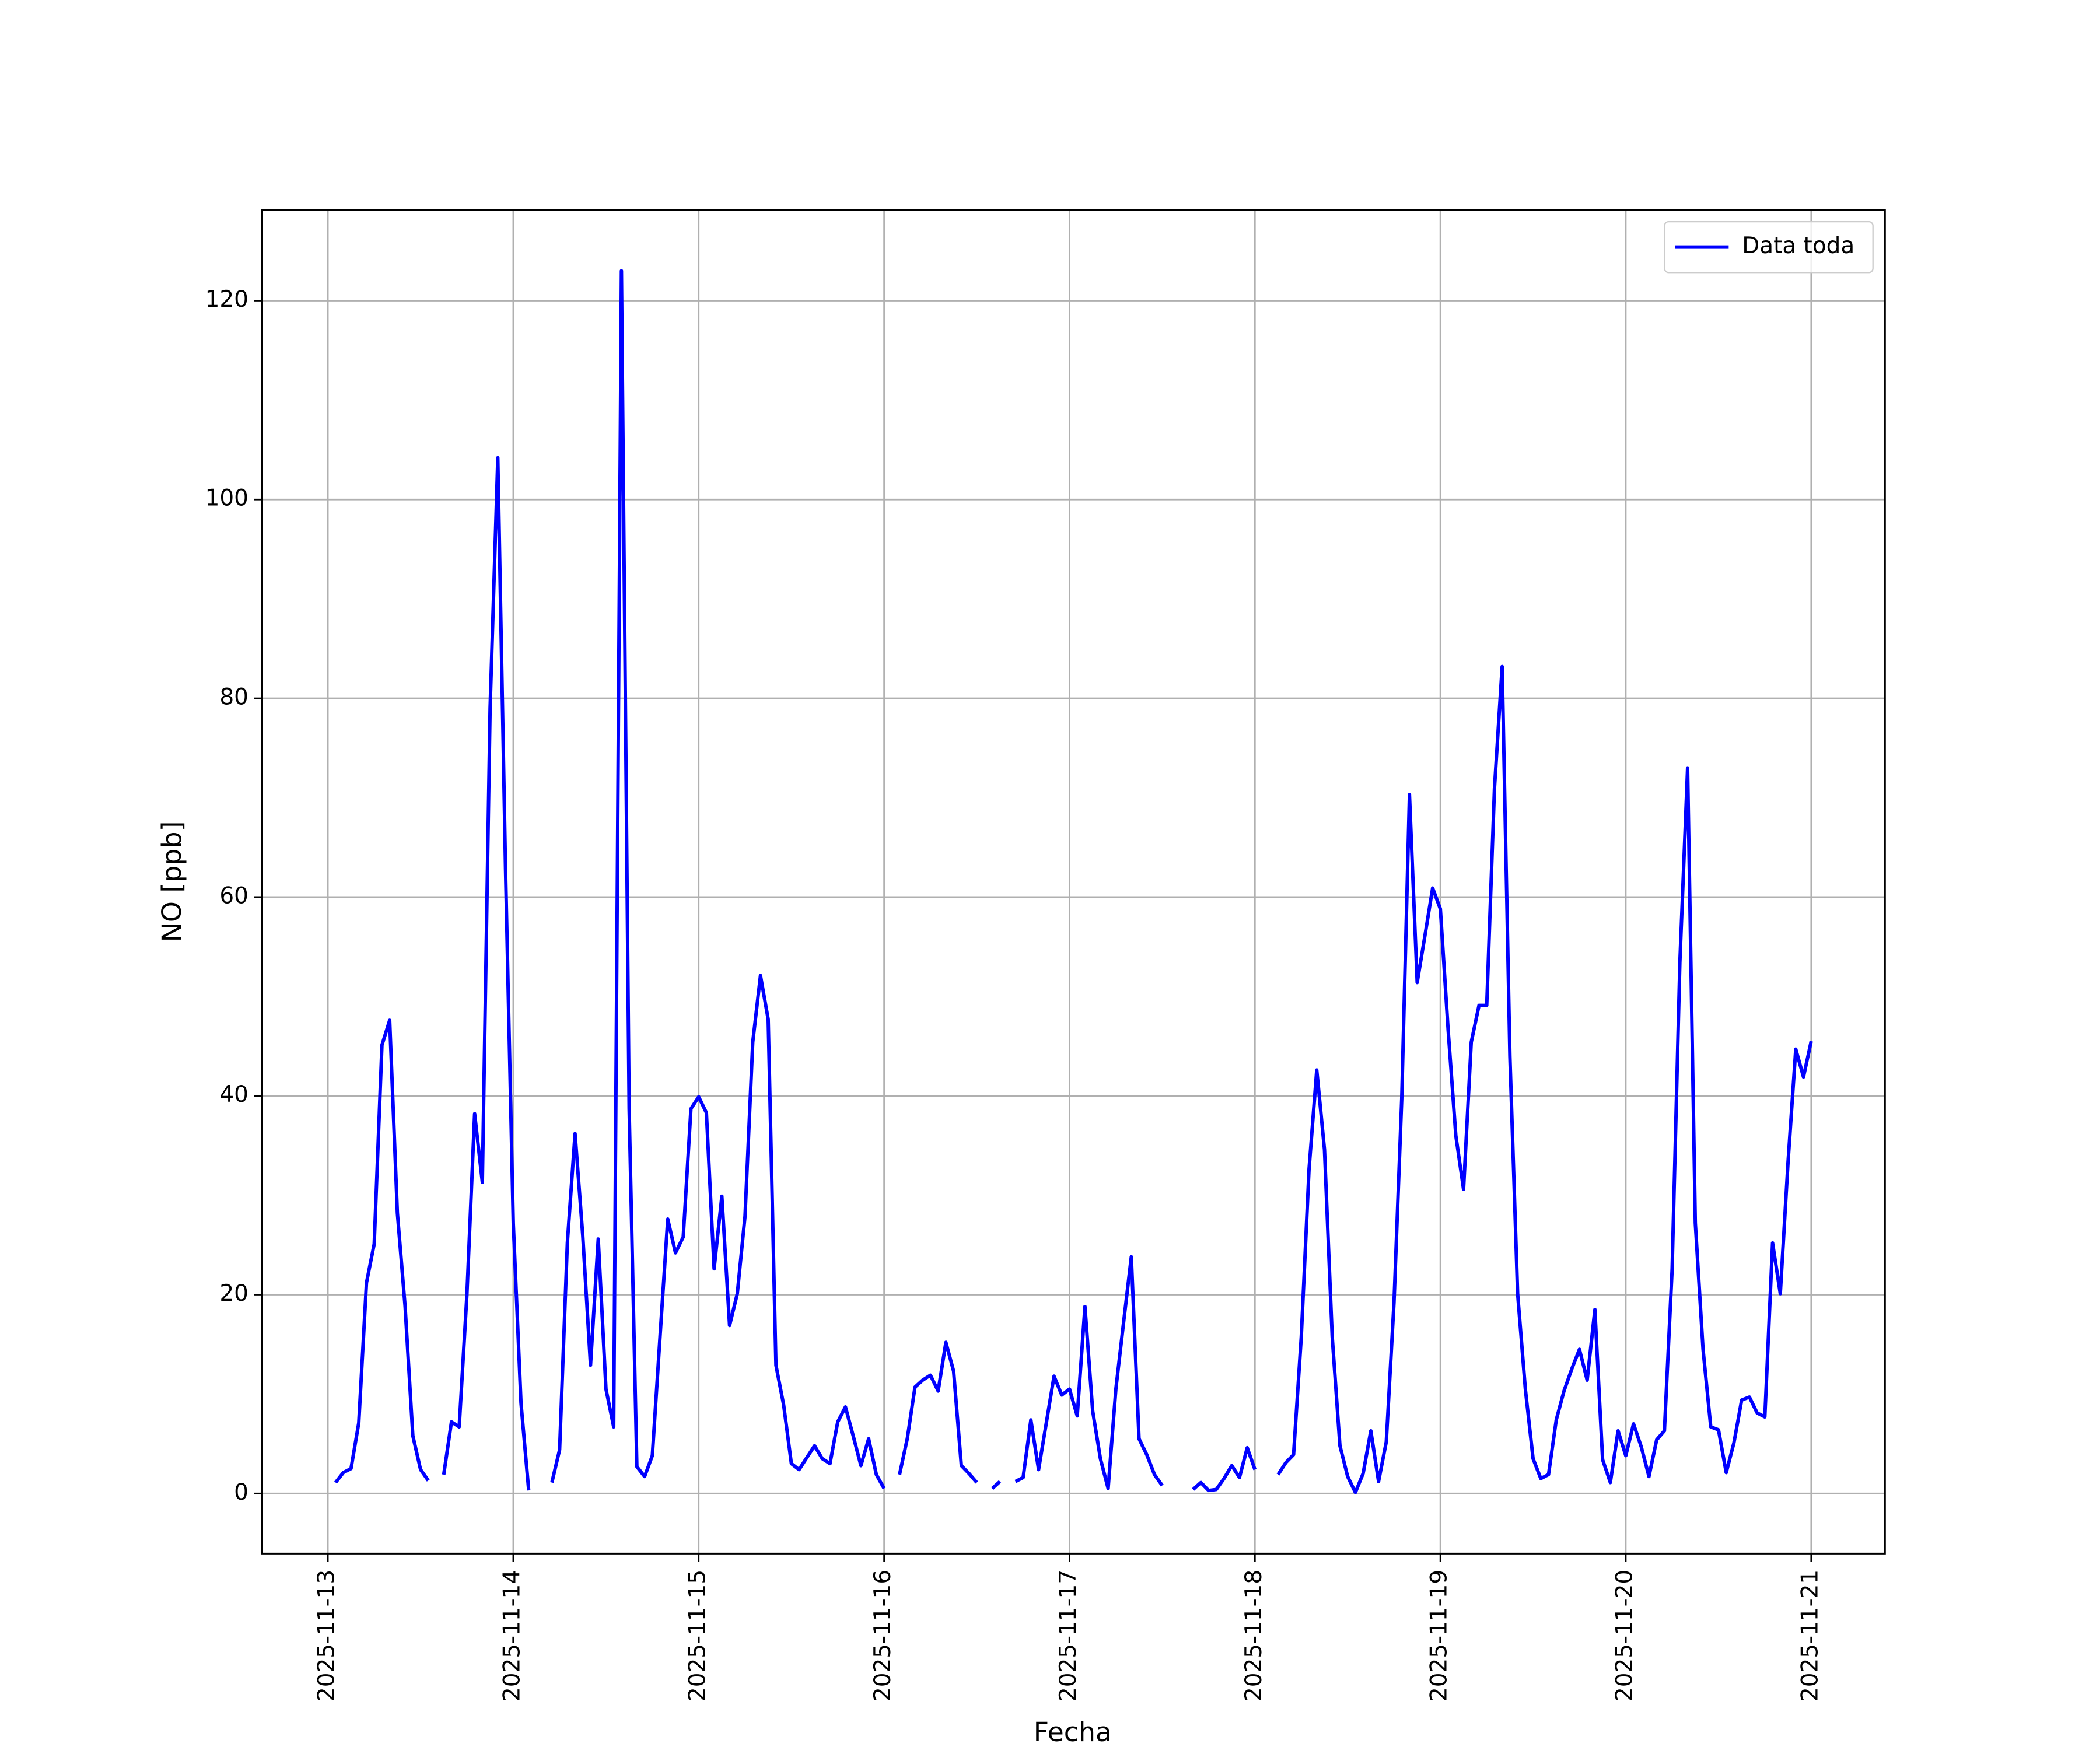 The width and height of the screenshot is (2100, 1750). What do you see at coordinates (697, 1636) in the screenshot?
I see `x-tick-label: 2025-11-15` at bounding box center [697, 1636].